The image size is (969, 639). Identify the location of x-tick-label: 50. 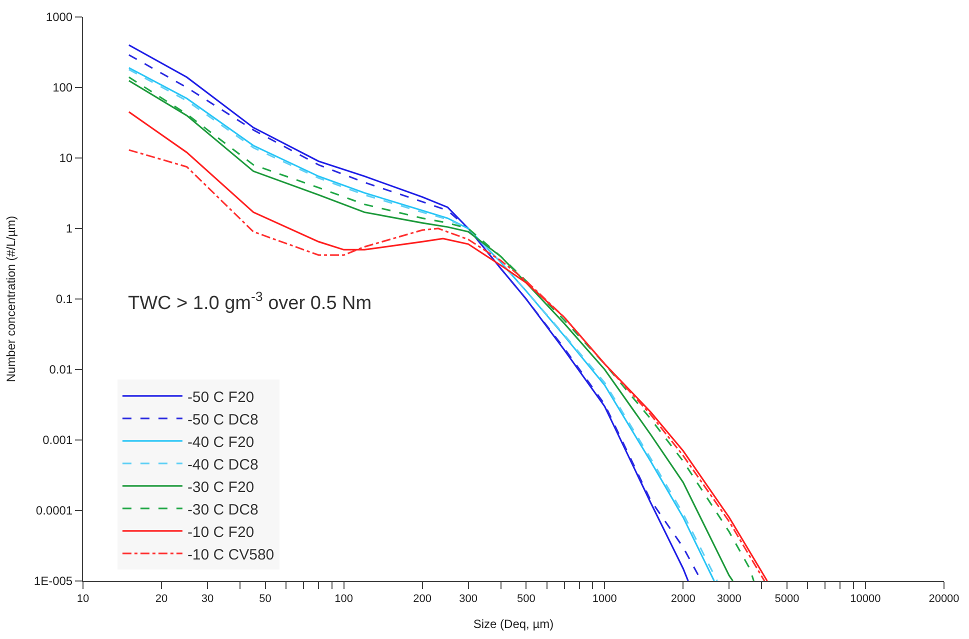
(265, 599).